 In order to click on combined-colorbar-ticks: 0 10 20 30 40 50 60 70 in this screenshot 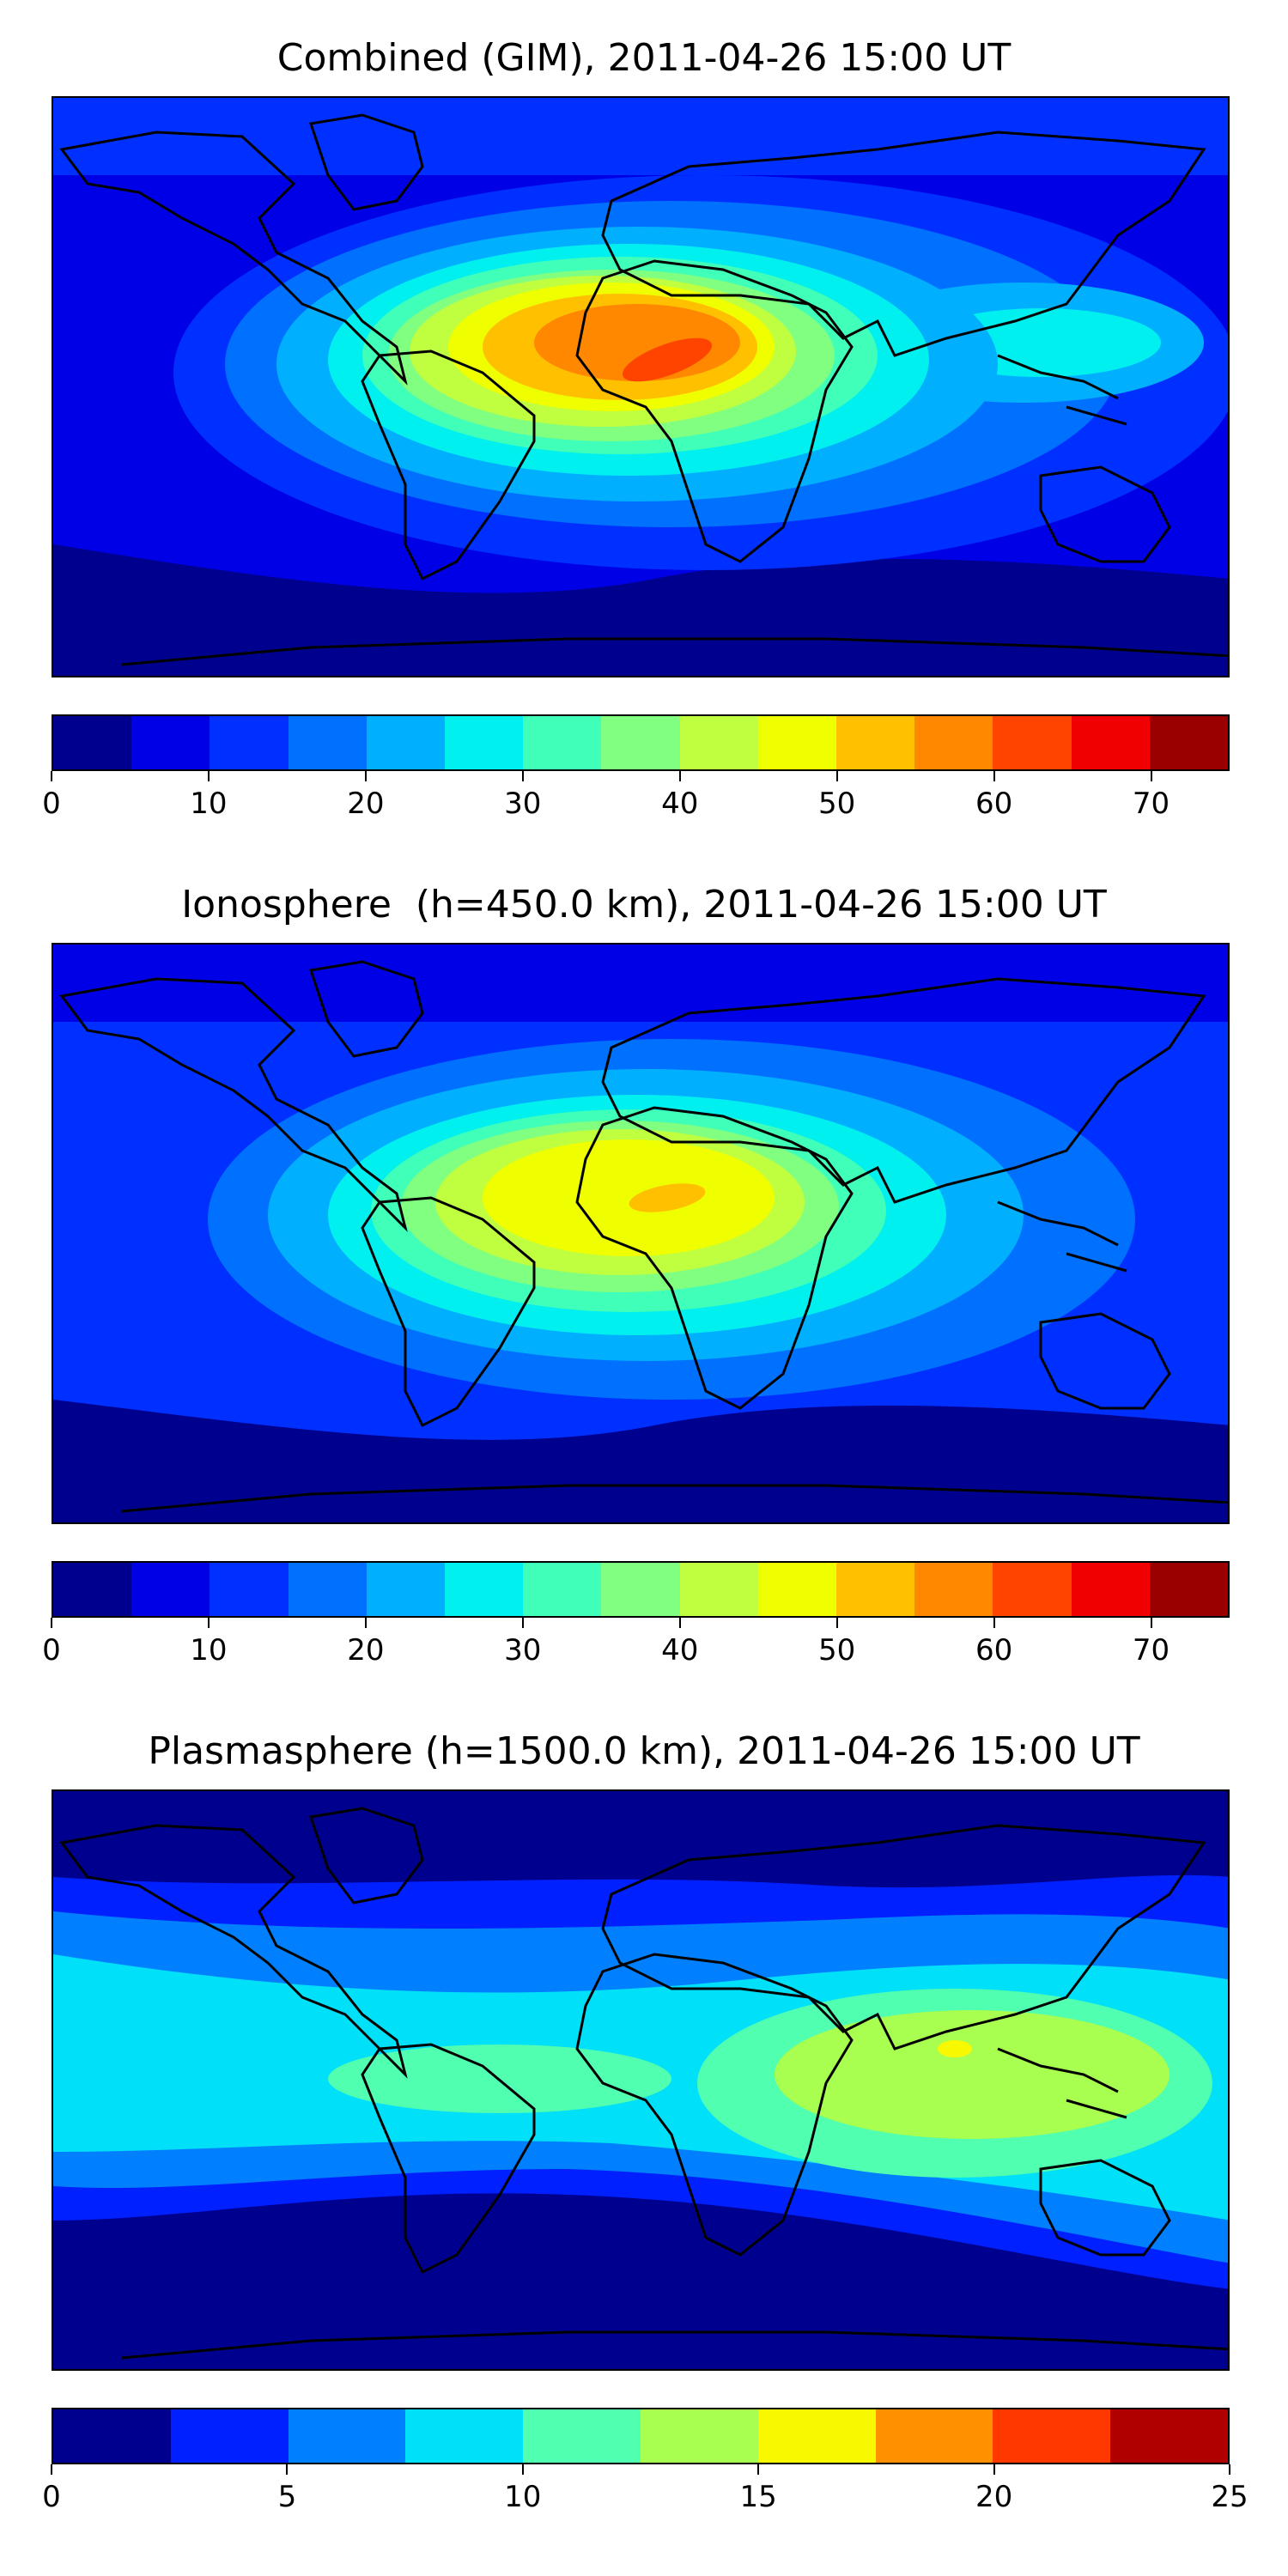, I will do `click(636, 797)`.